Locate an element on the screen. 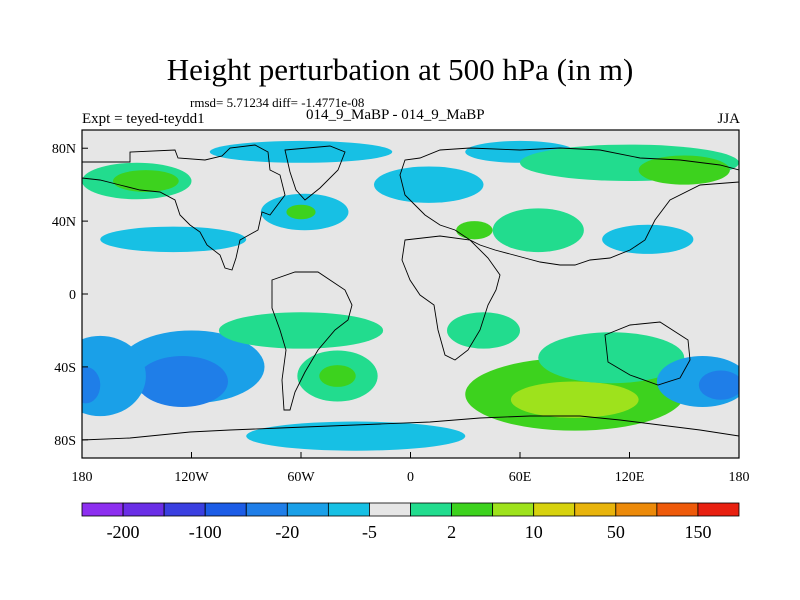 The width and height of the screenshot is (800, 600). coastline-australia is located at coordinates (647, 353).